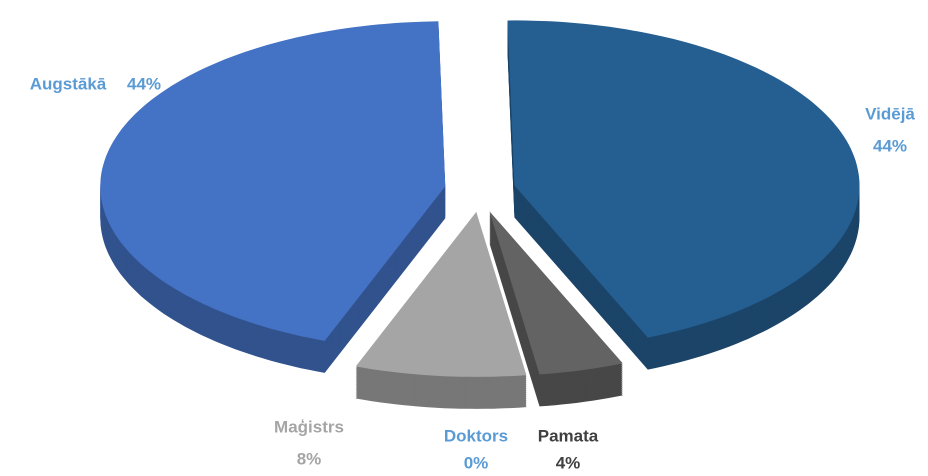  I want to click on data-label-name: Pamata, so click(568, 435).